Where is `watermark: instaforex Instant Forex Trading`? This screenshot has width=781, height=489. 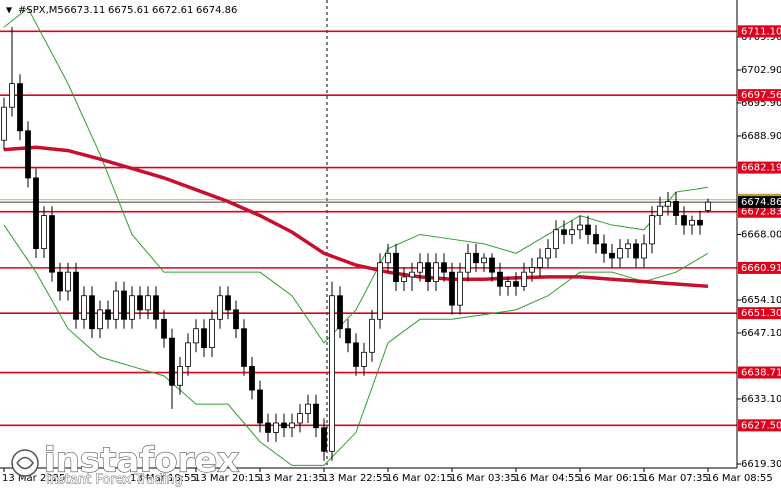
watermark: instaforex Instant Forex Trading is located at coordinates (125, 464).